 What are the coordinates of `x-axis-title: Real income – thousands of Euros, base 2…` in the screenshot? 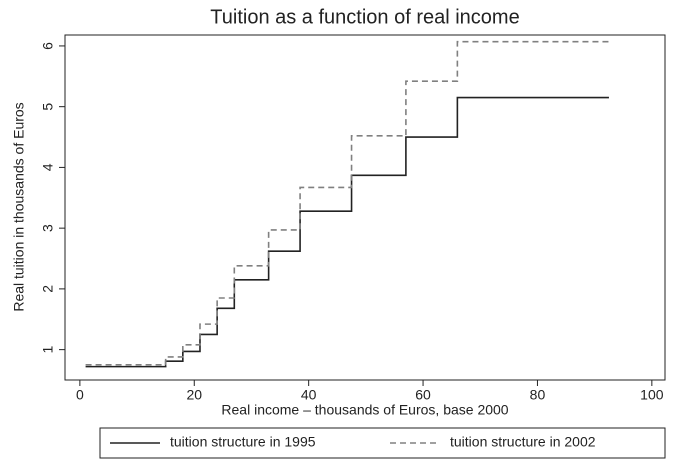 It's located at (364, 410).